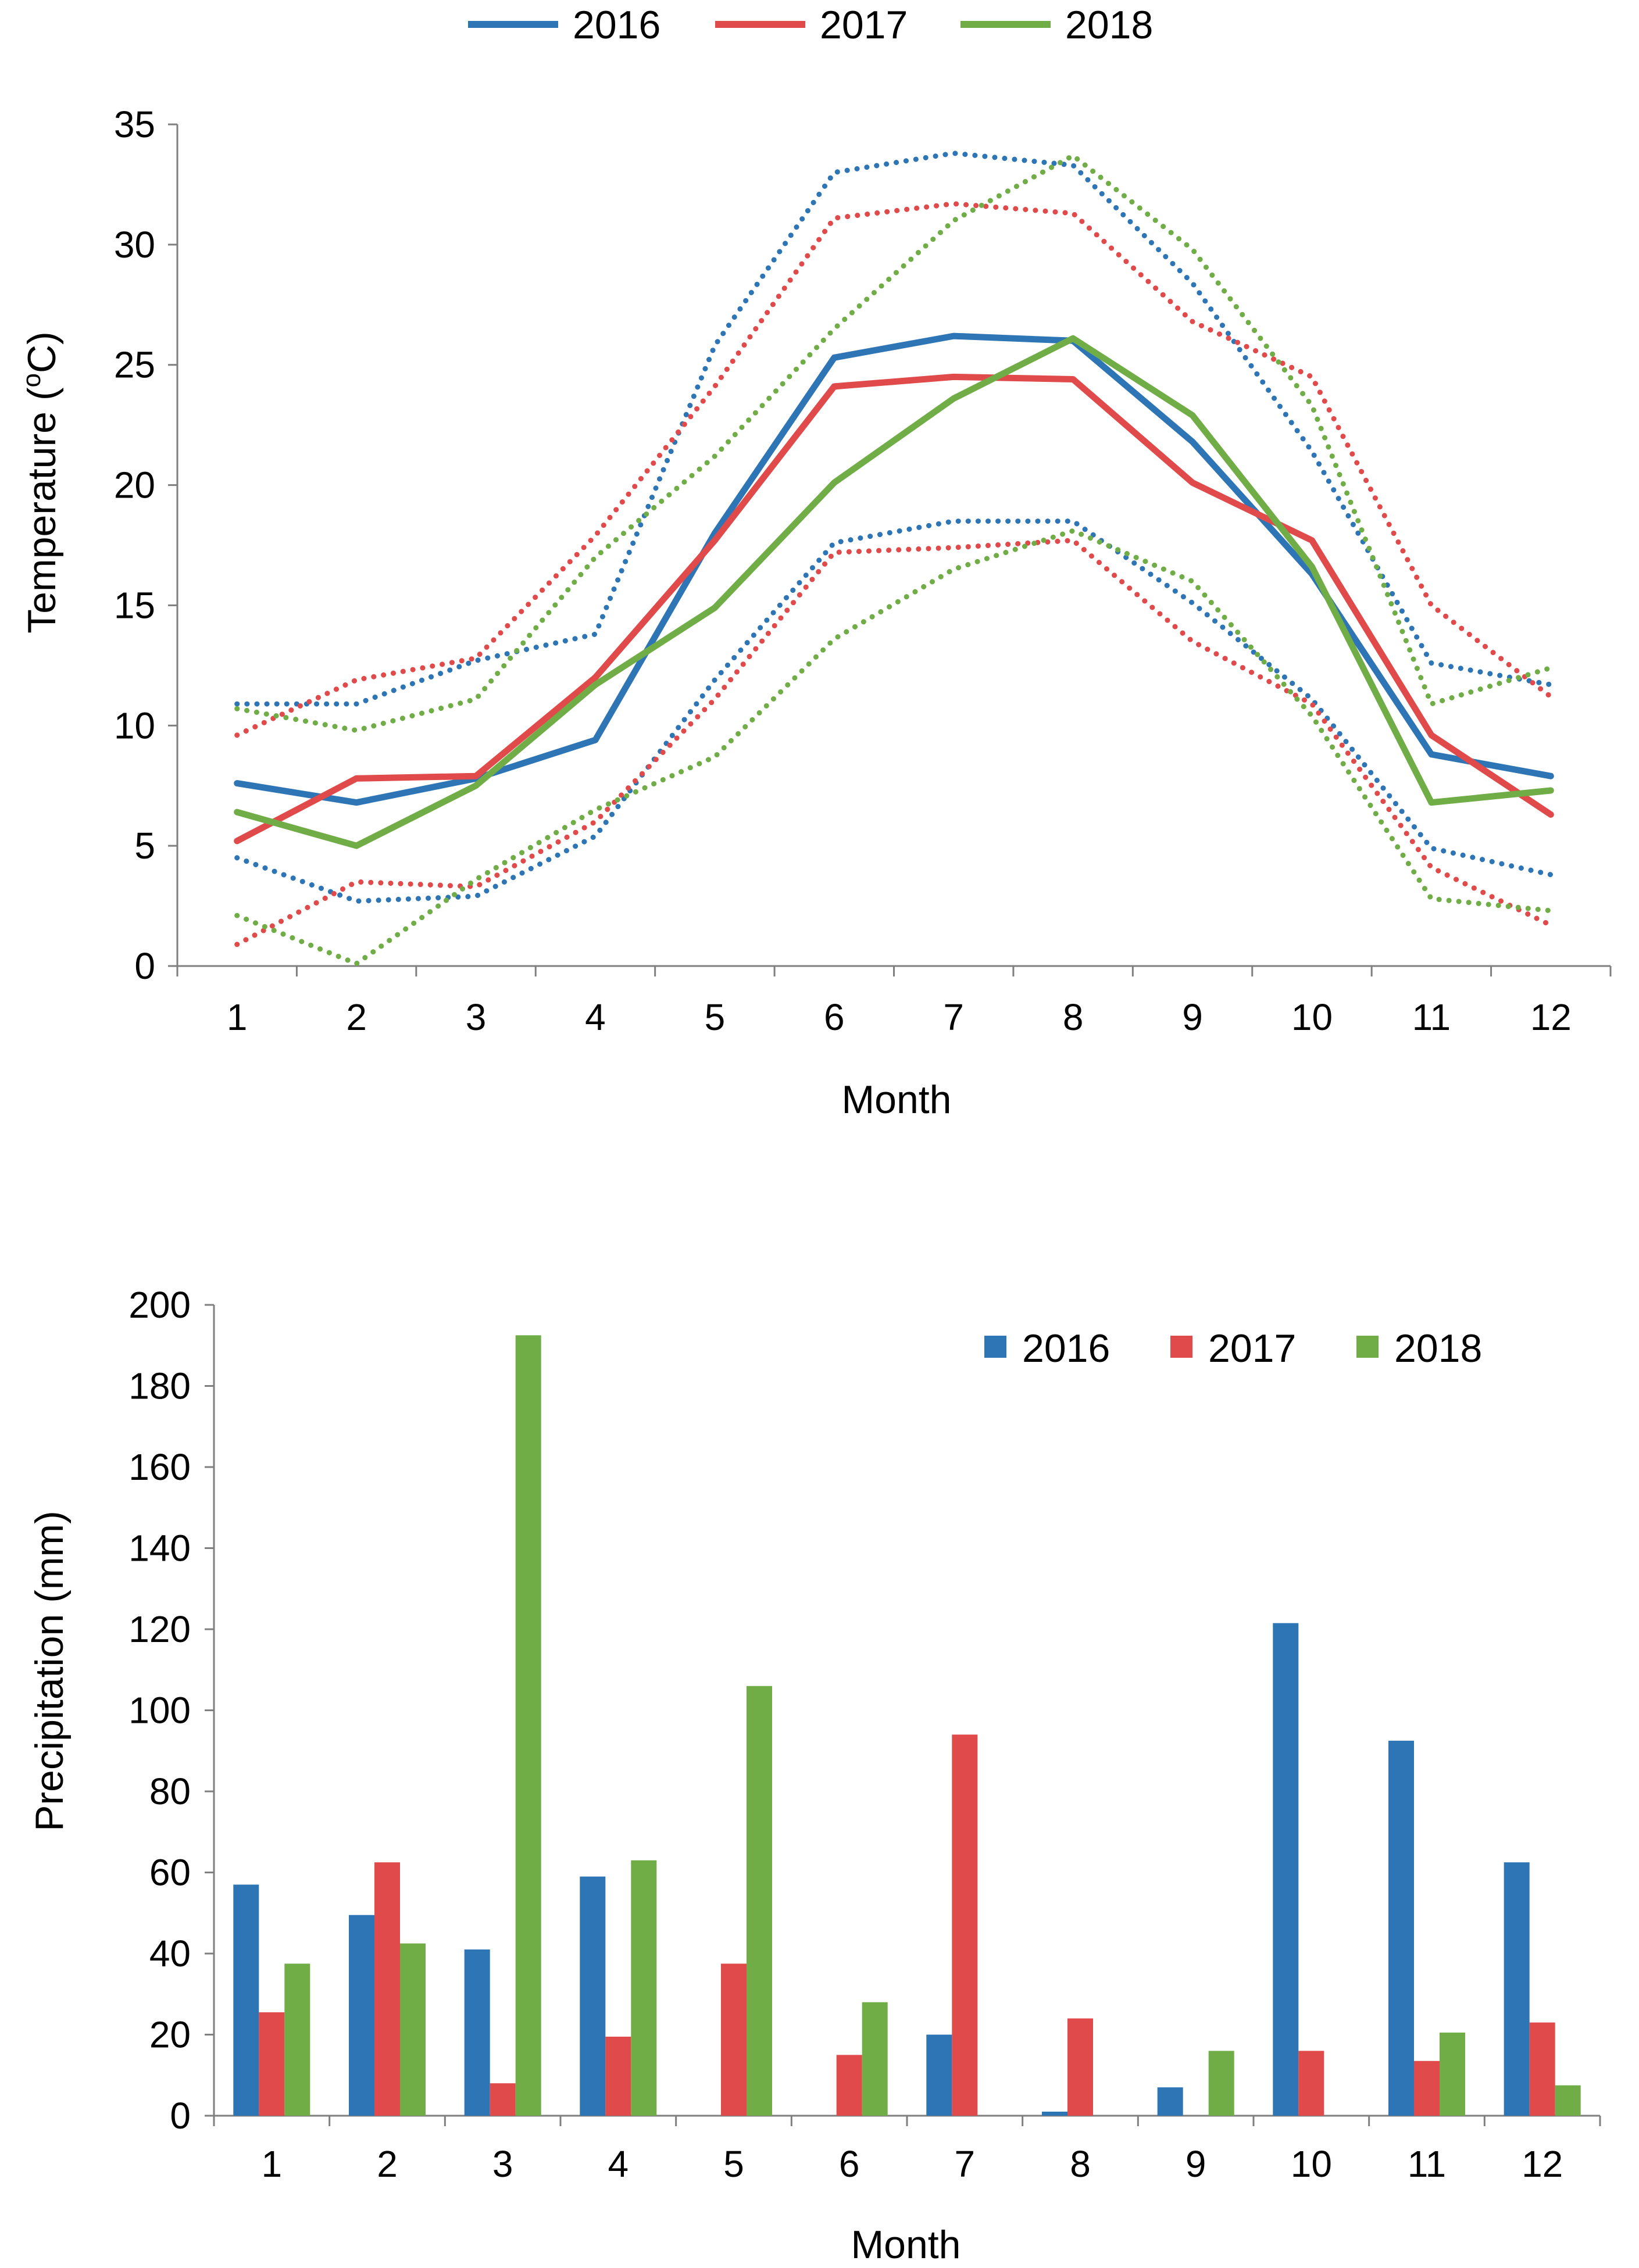 Image resolution: width=1639 pixels, height=2268 pixels. I want to click on temperature-x-axis: 1 2 3 4 5 6 7 8 9 10 11 12, so click(894, 1002).